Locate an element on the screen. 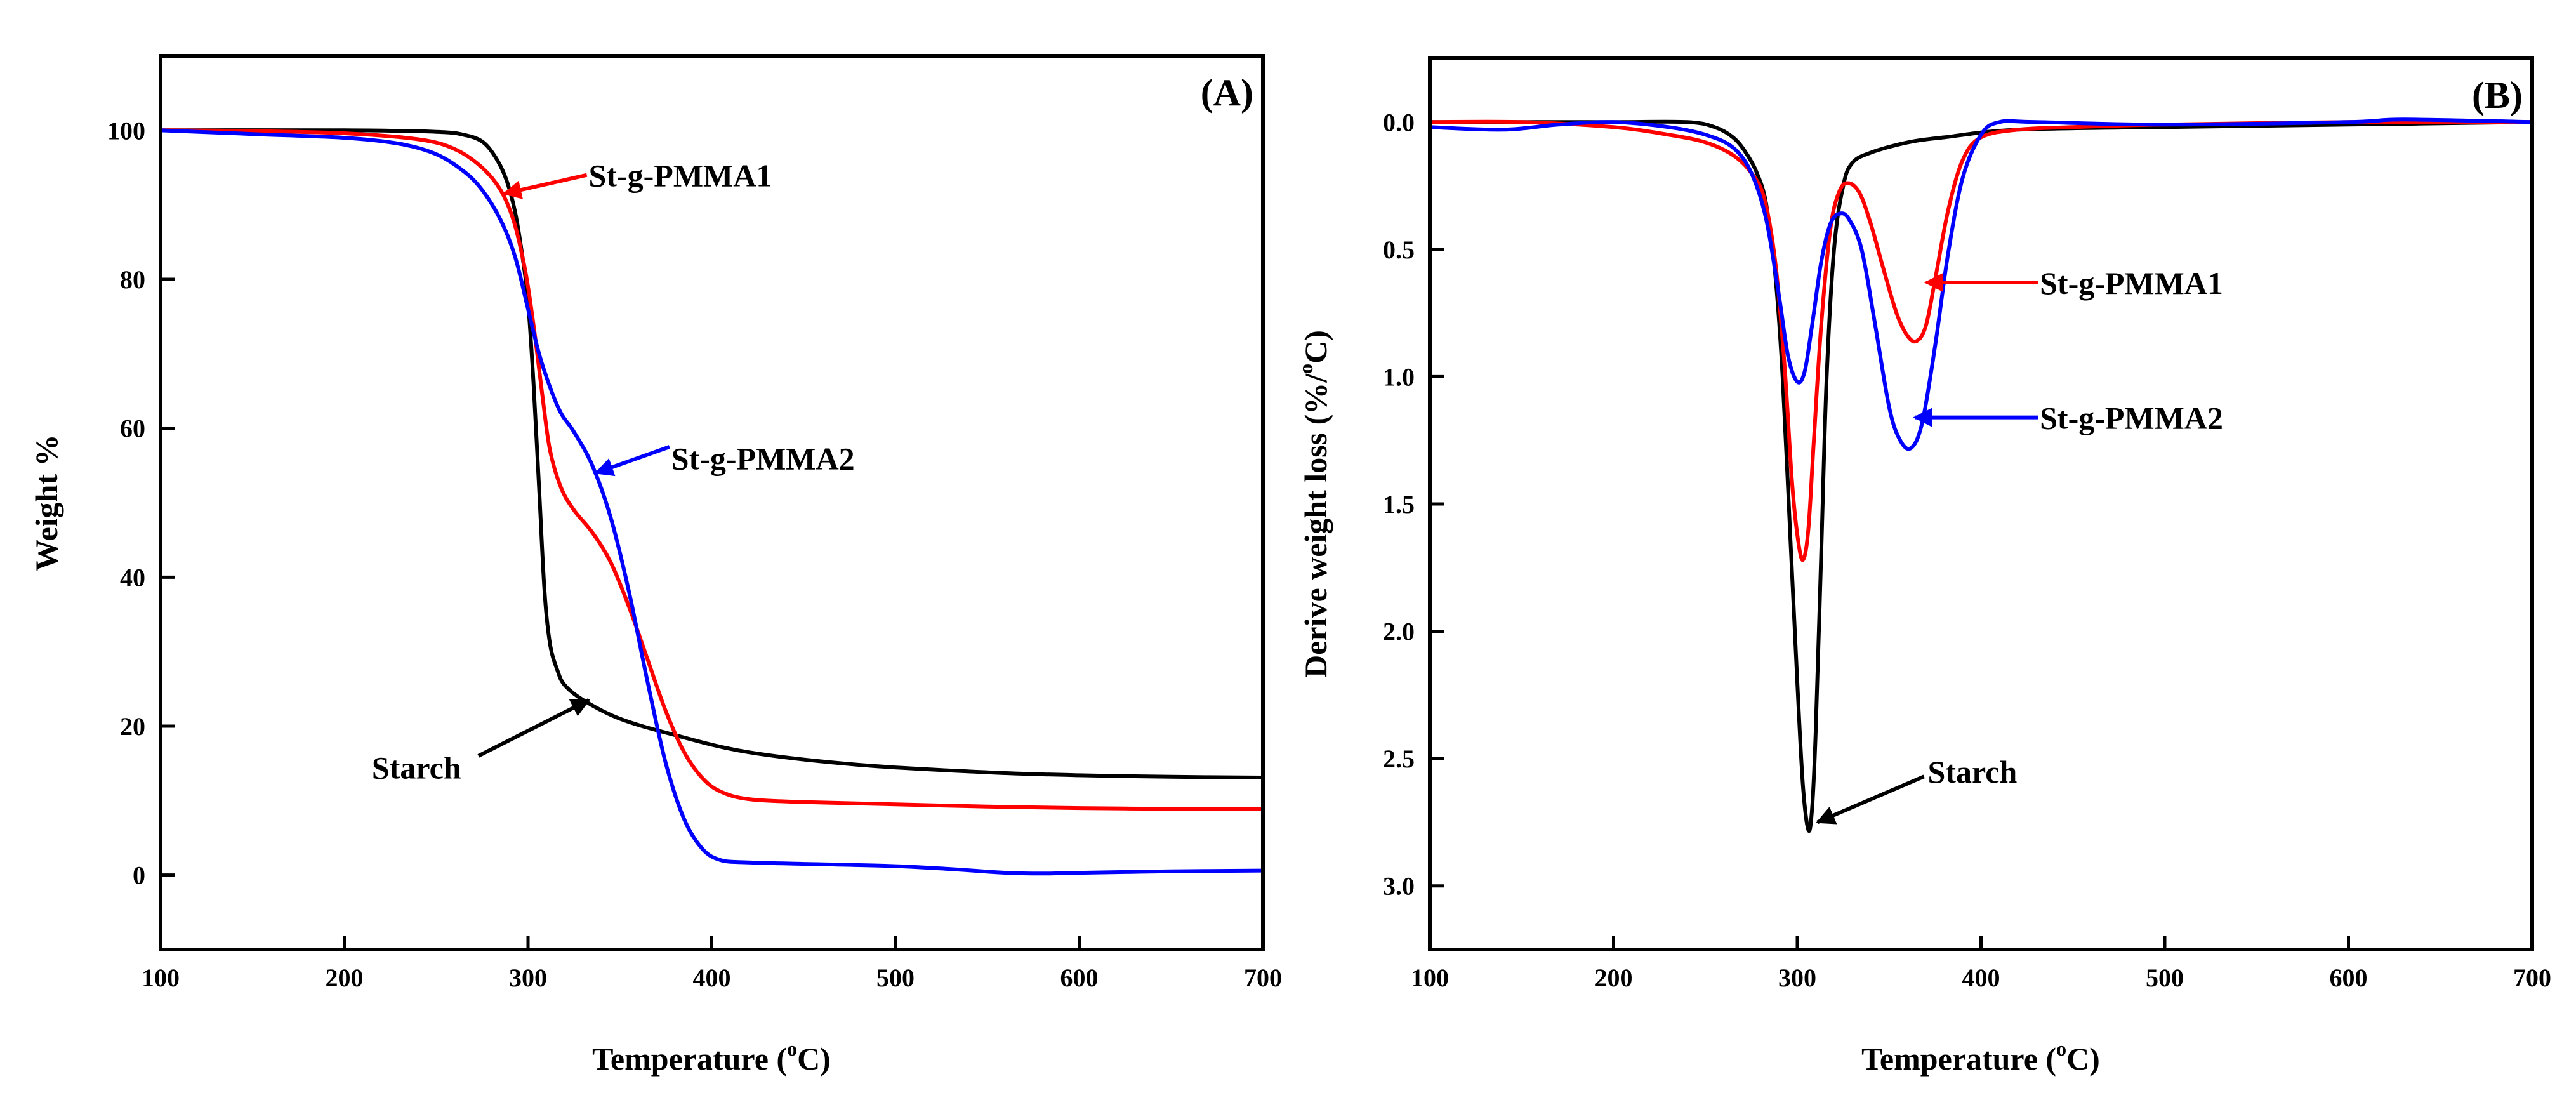 This screenshot has height=1100, width=2576. panel-b-y-tick-label: 0.0 is located at coordinates (1399, 122).